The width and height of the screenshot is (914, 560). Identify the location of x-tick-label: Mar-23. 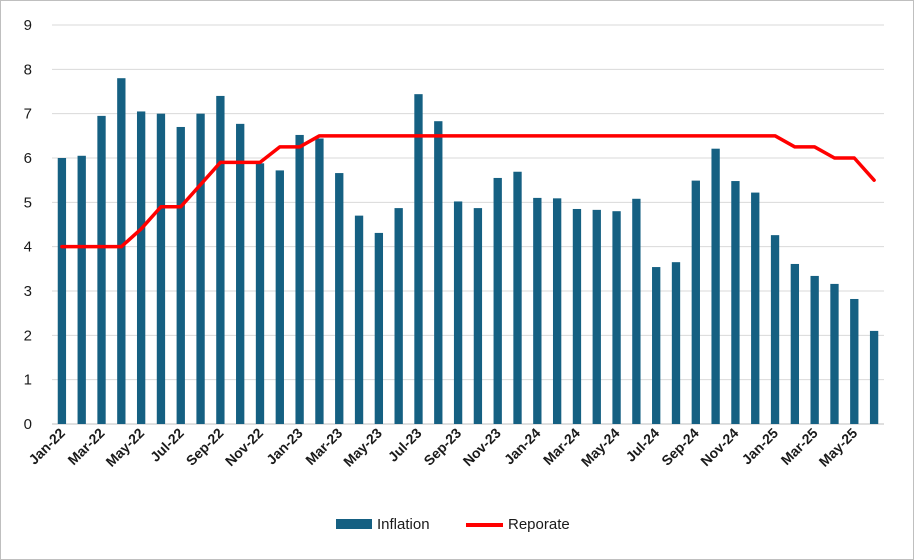
(323, 446).